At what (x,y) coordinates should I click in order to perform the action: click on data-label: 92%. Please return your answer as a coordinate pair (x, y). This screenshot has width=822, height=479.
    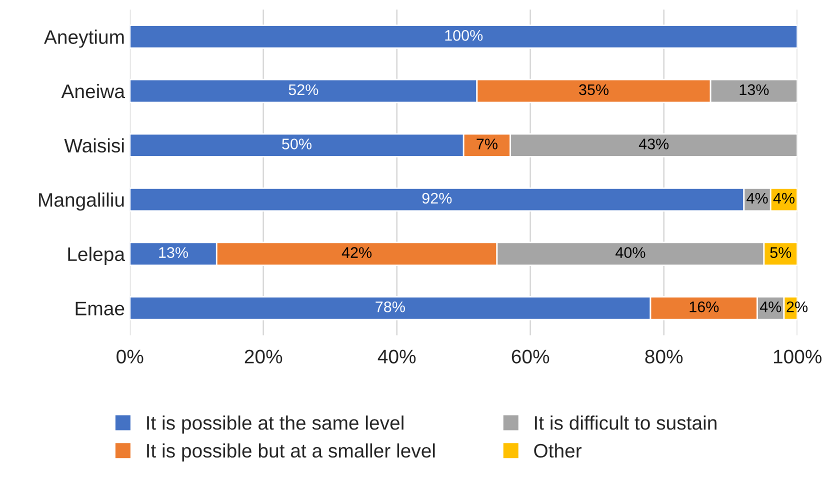
    Looking at the image, I should click on (437, 198).